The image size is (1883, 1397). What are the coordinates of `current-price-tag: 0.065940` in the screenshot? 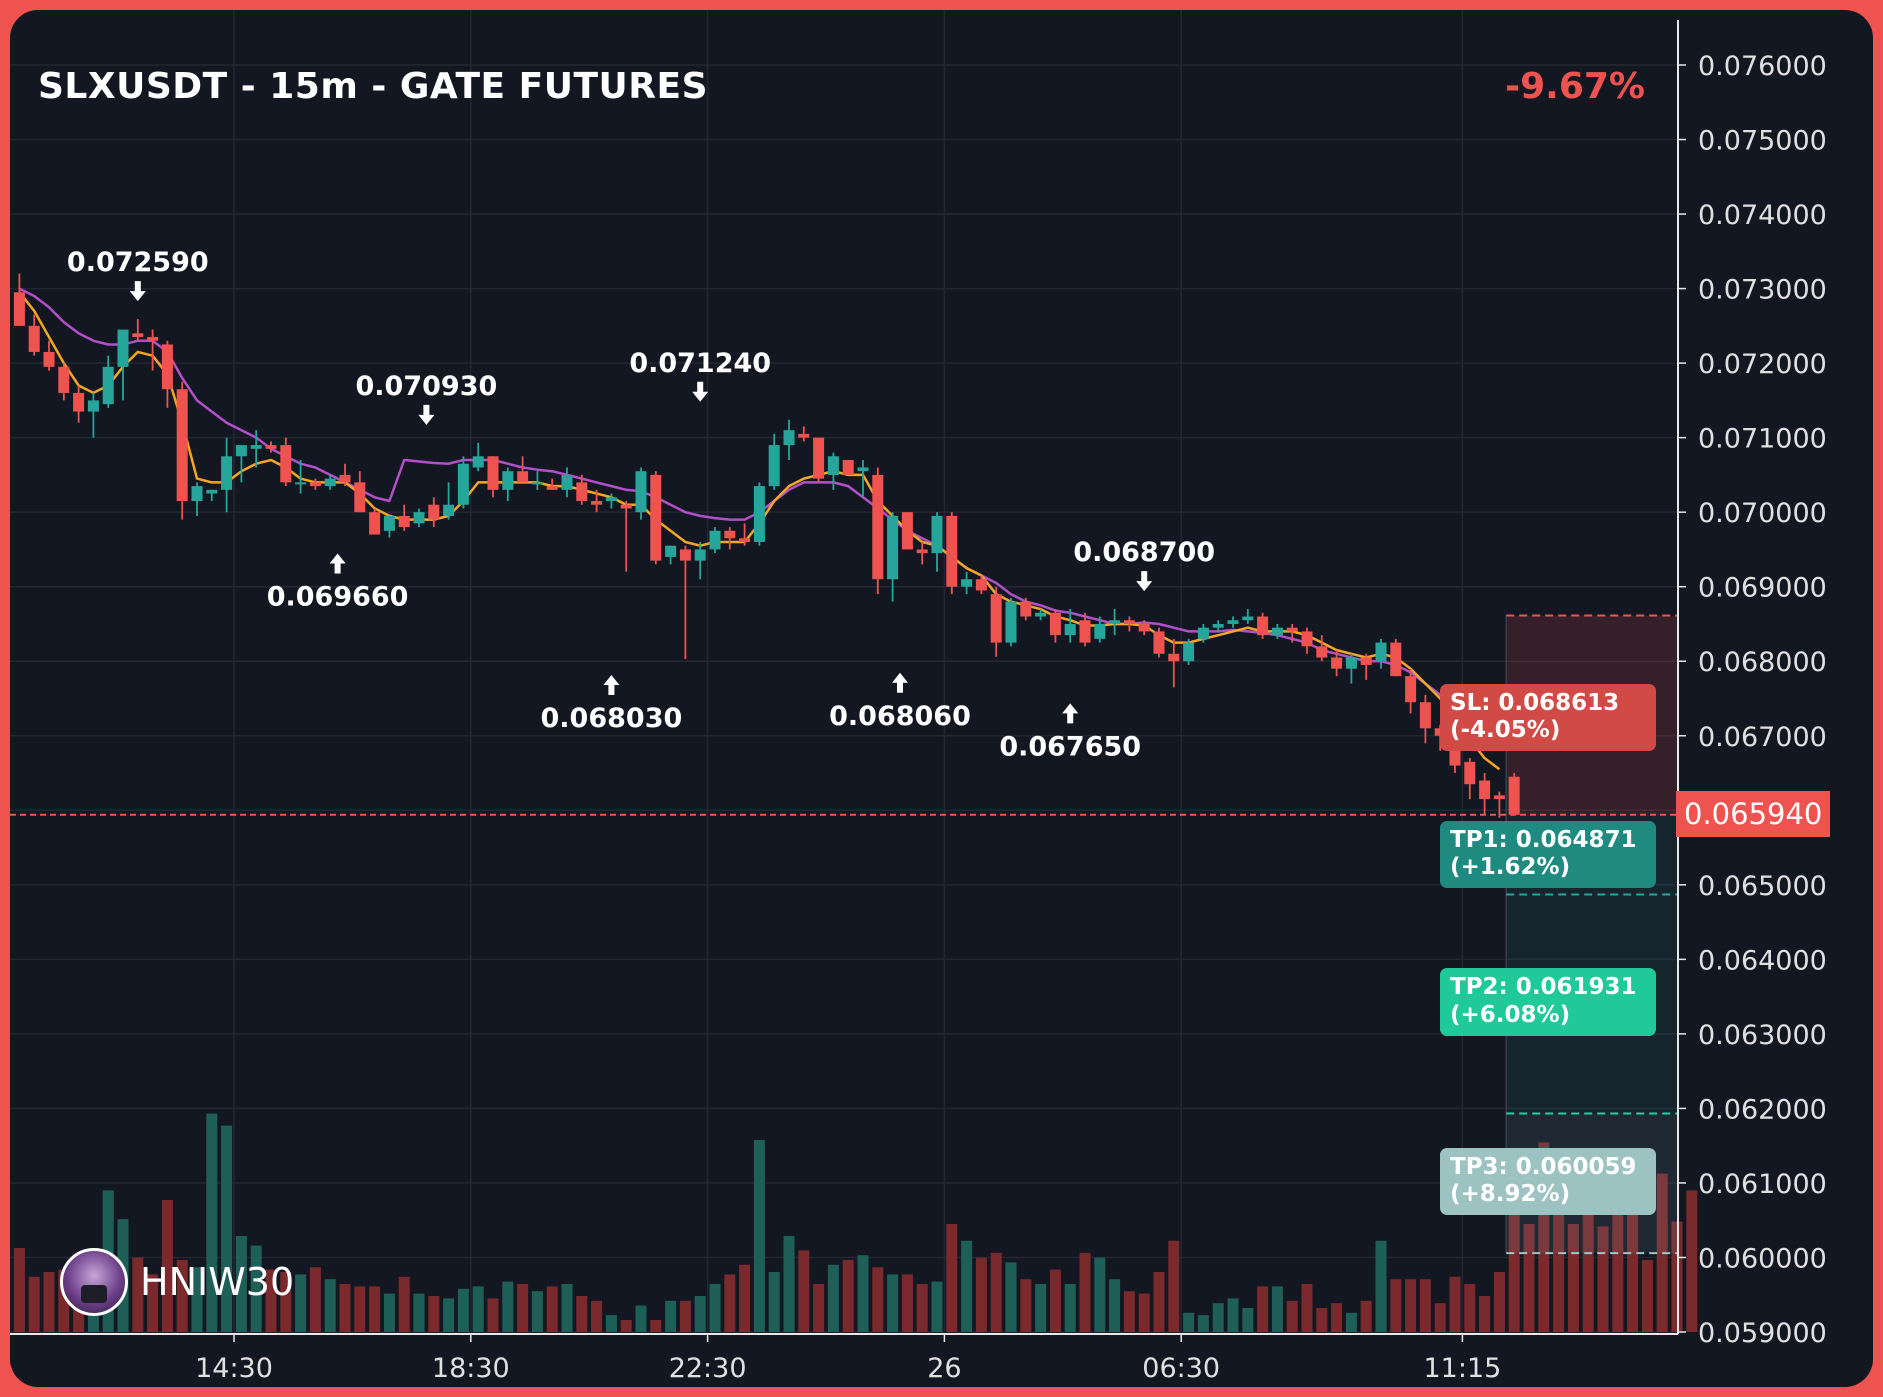 It's located at (1753, 813).